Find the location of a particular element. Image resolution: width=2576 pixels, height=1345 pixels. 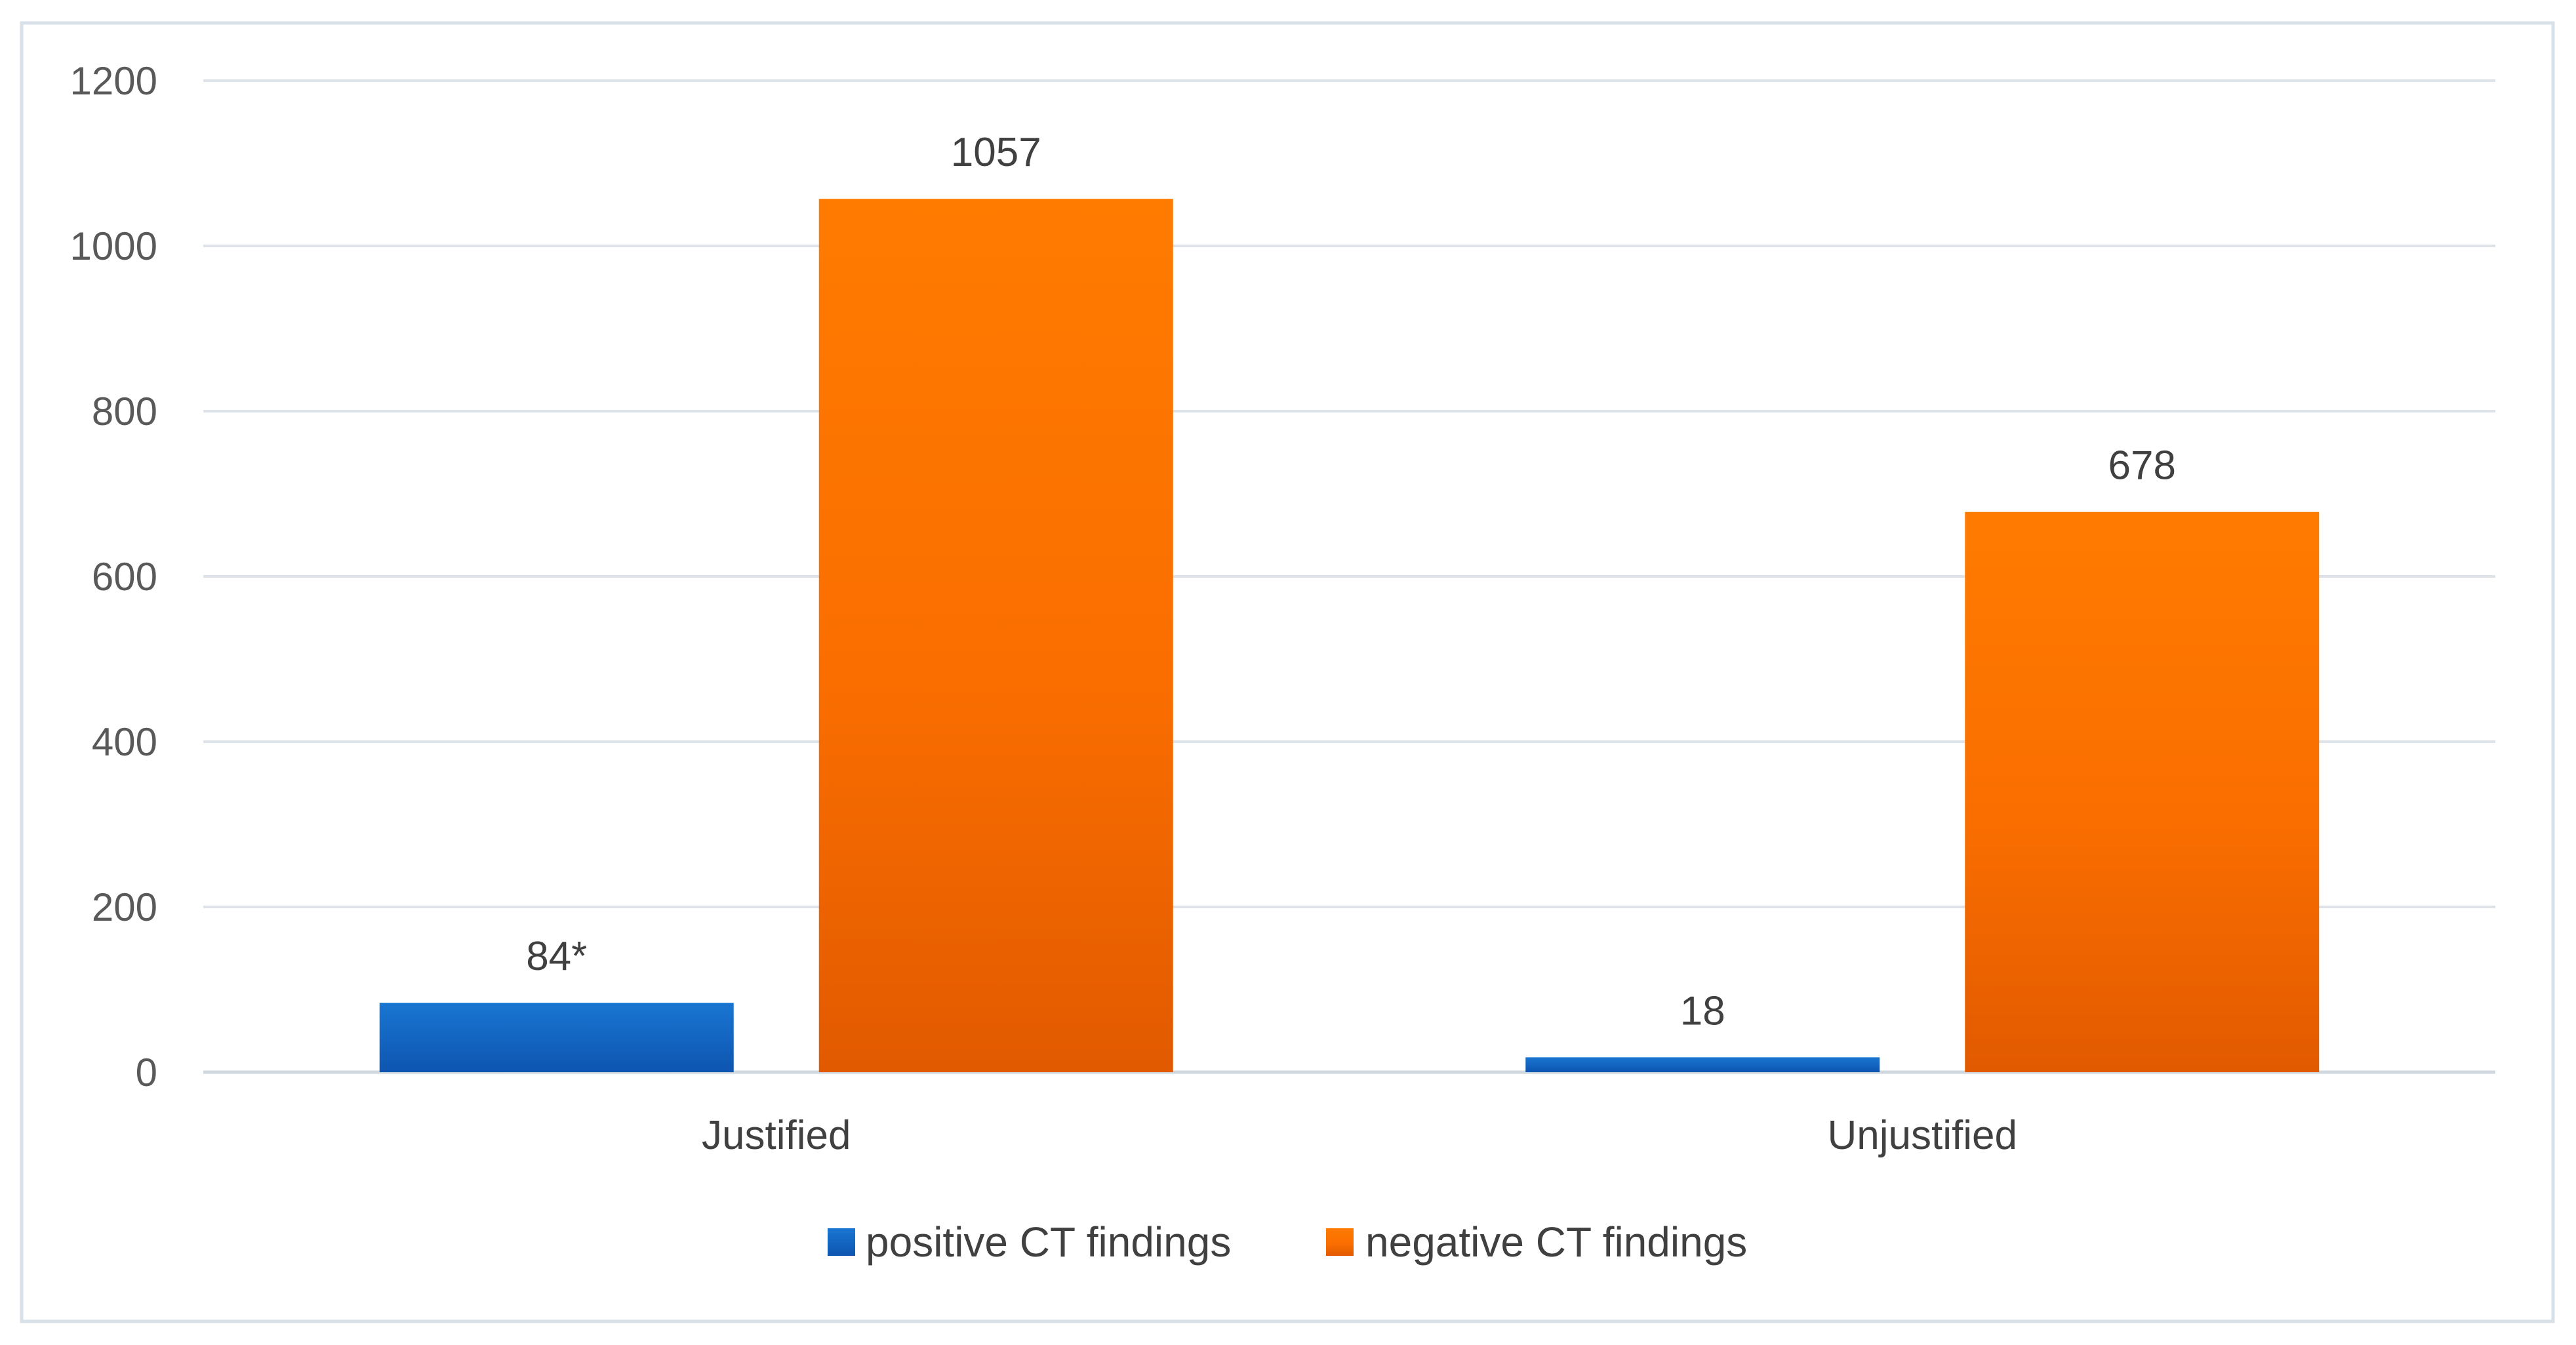

y-tick-label-200: 200 is located at coordinates (124, 907).